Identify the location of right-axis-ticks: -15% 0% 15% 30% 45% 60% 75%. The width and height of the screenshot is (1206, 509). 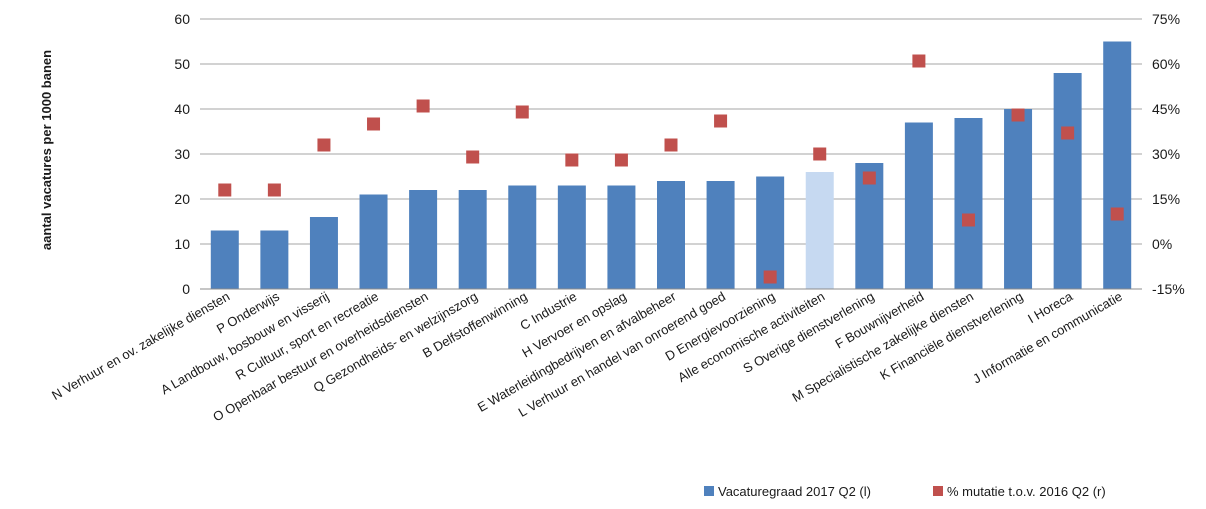
(1168, 154).